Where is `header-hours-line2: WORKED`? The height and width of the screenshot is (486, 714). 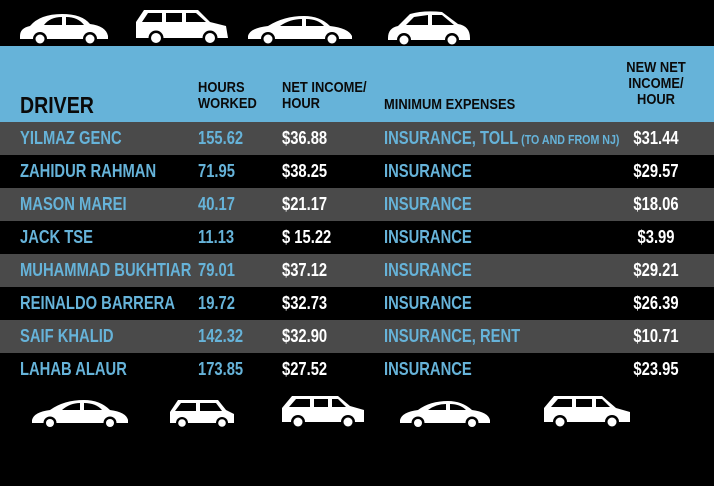 header-hours-line2: WORKED is located at coordinates (227, 103).